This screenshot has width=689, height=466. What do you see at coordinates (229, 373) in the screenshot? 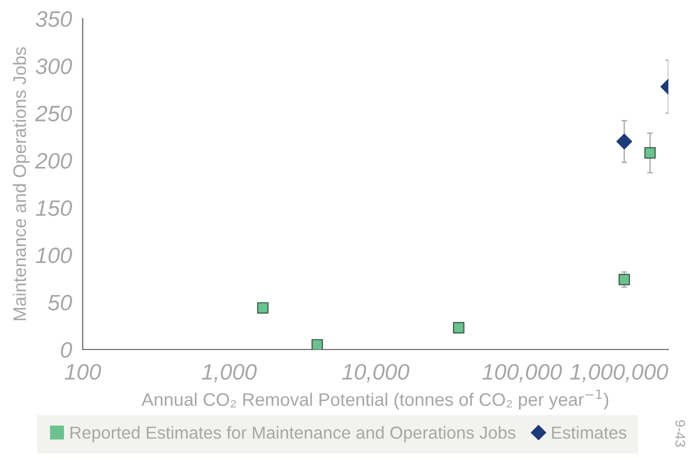
I see `x-tick-label: 1,000` at bounding box center [229, 373].